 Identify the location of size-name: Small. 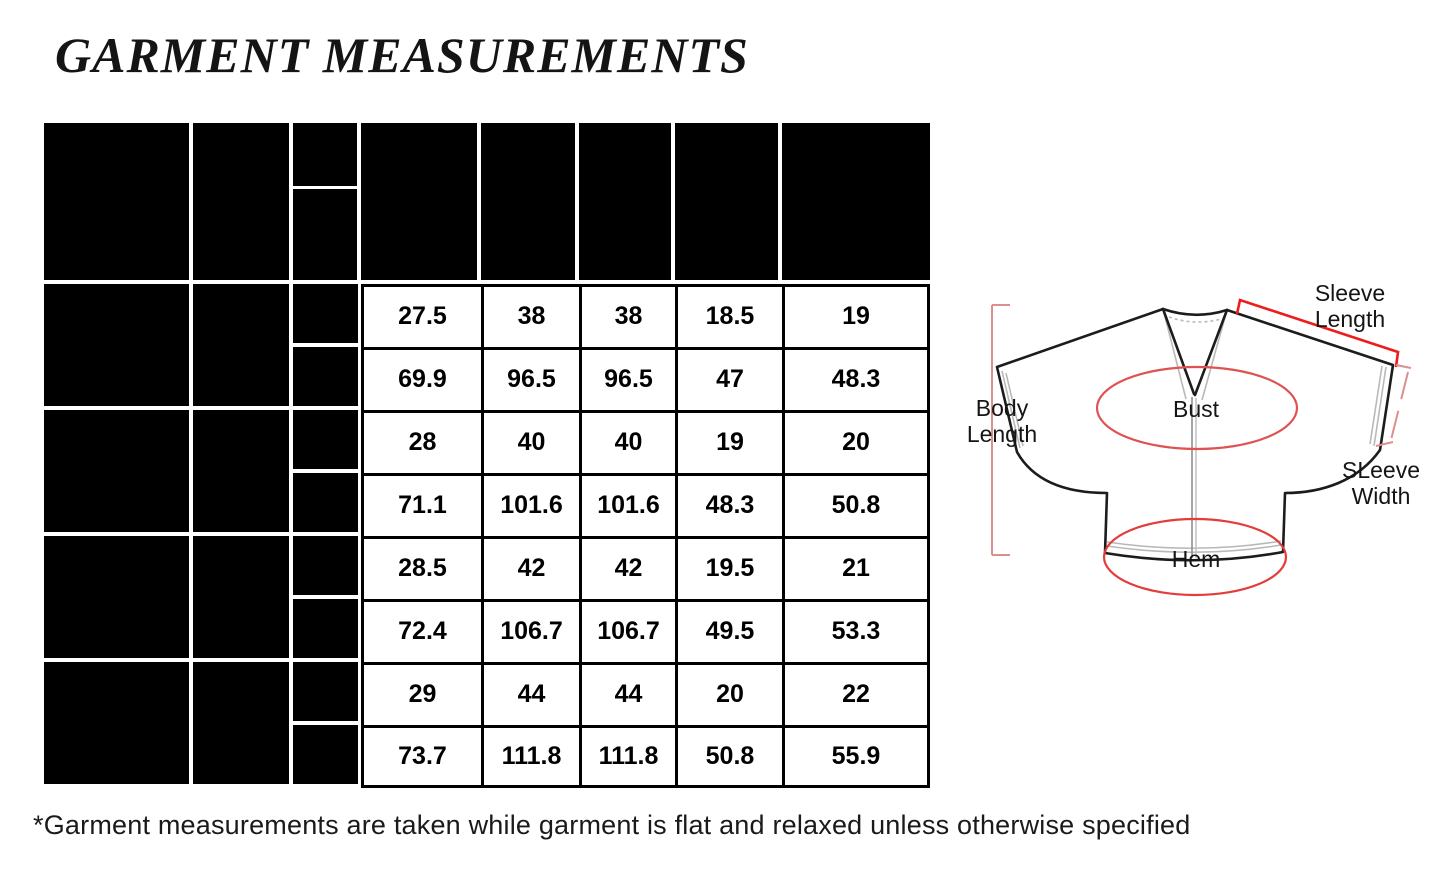
(118, 346).